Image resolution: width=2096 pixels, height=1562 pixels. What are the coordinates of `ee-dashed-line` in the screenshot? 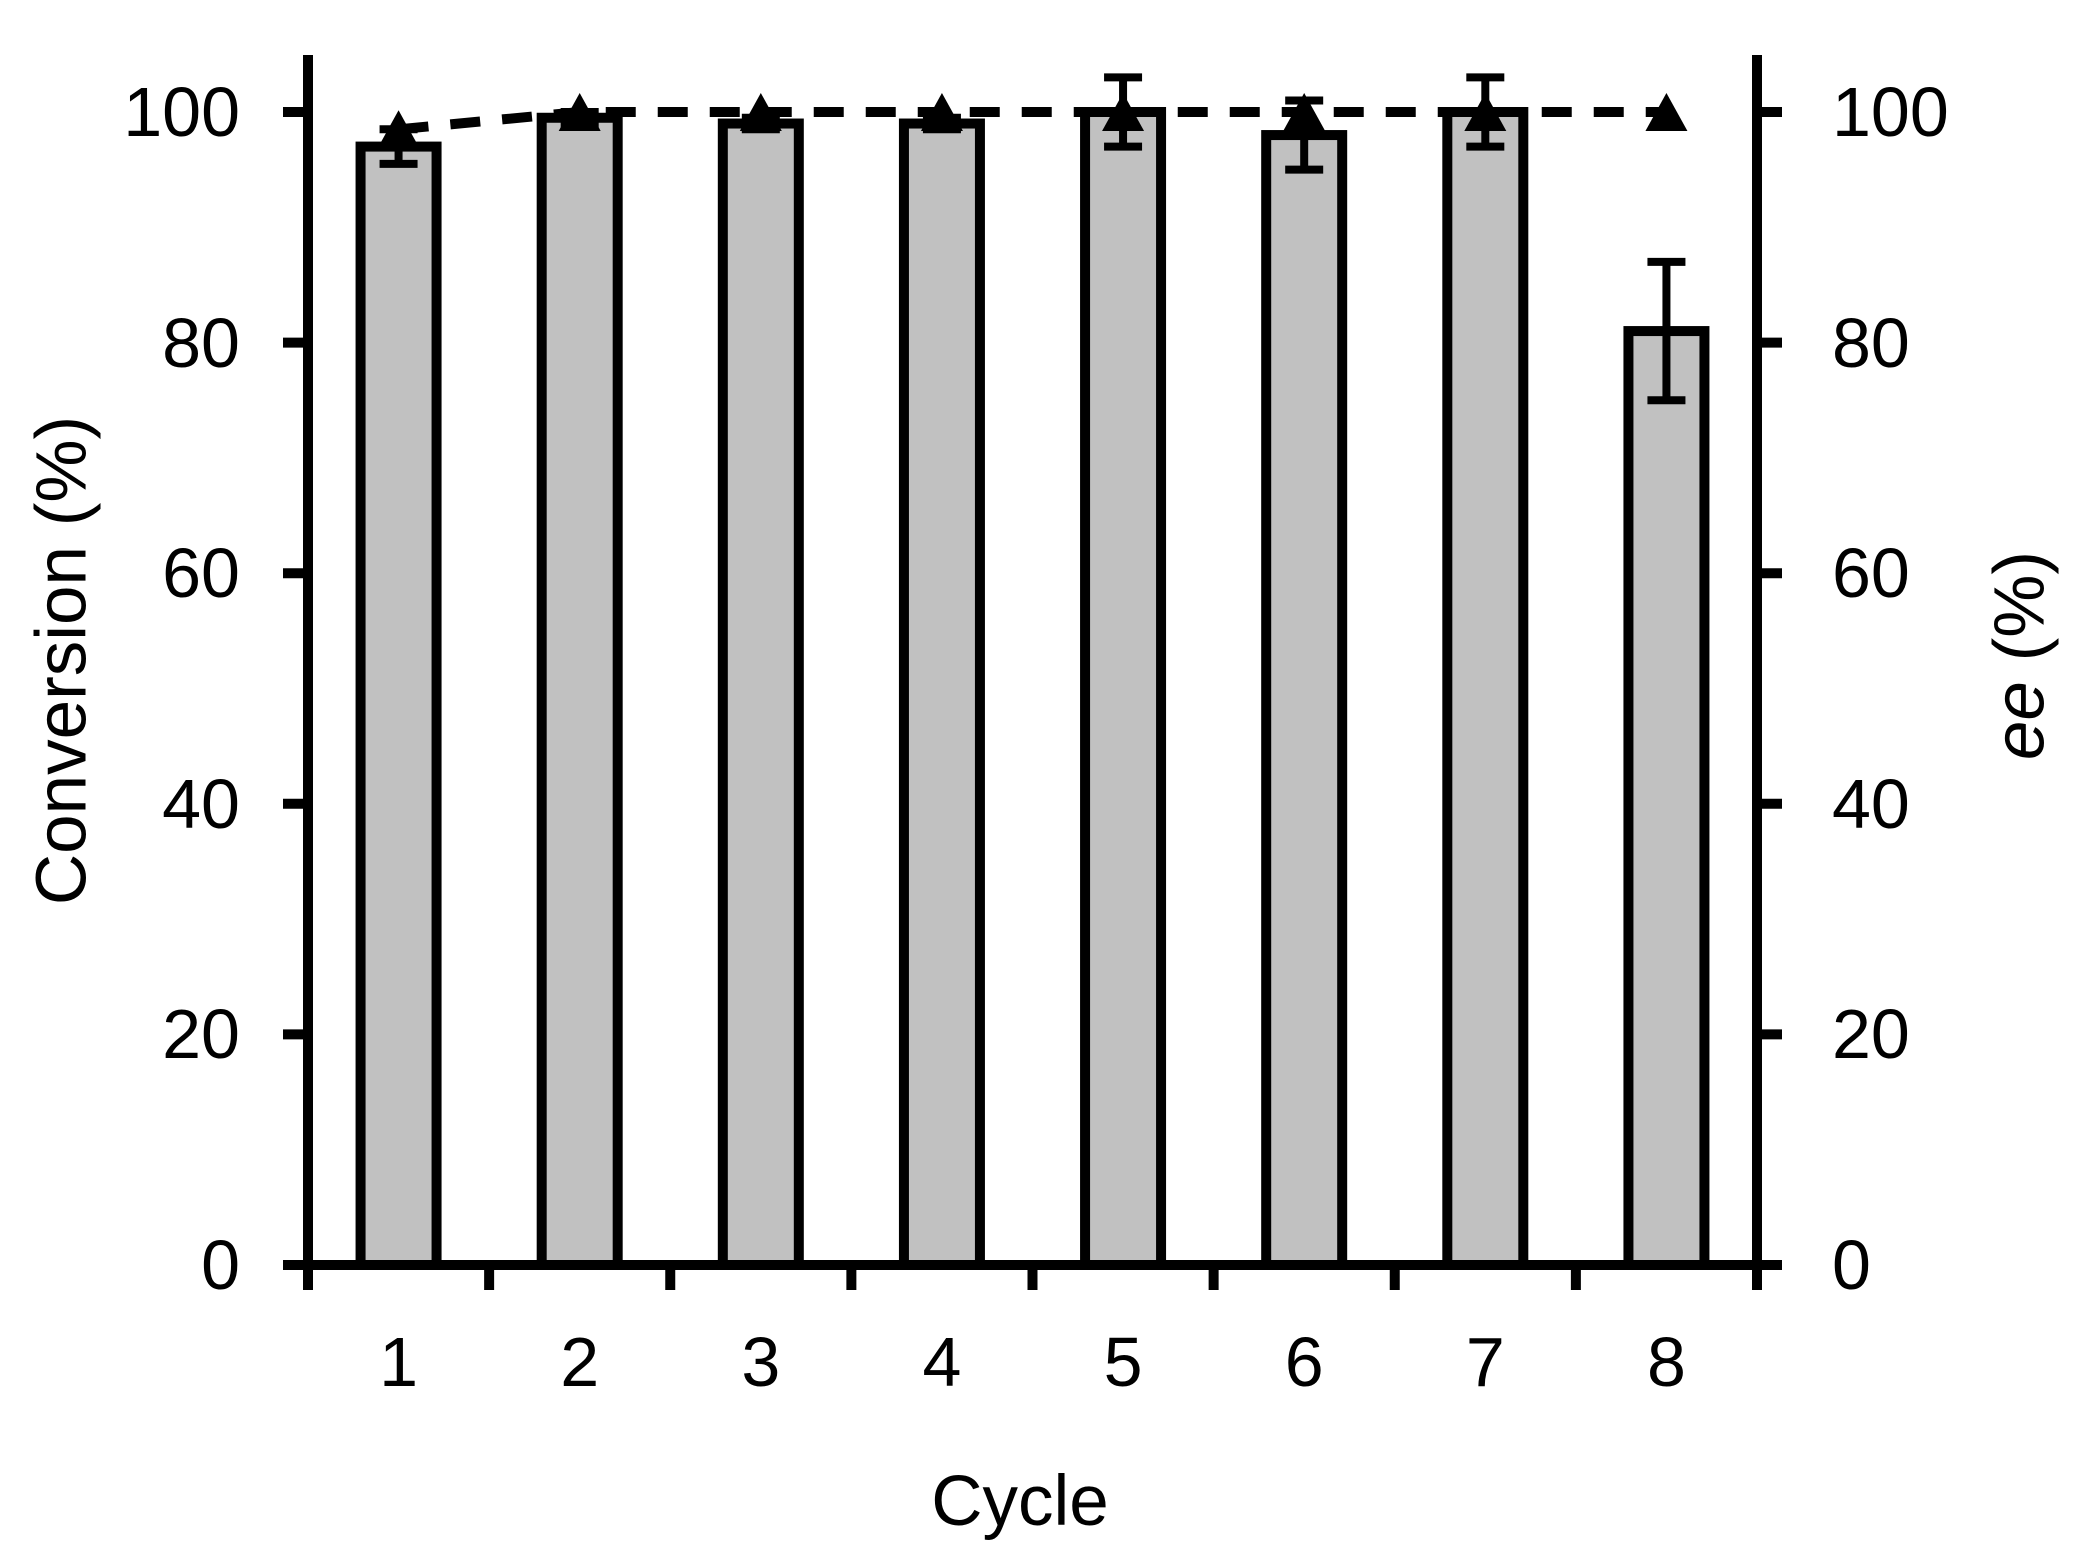 It's located at (1032, 121).